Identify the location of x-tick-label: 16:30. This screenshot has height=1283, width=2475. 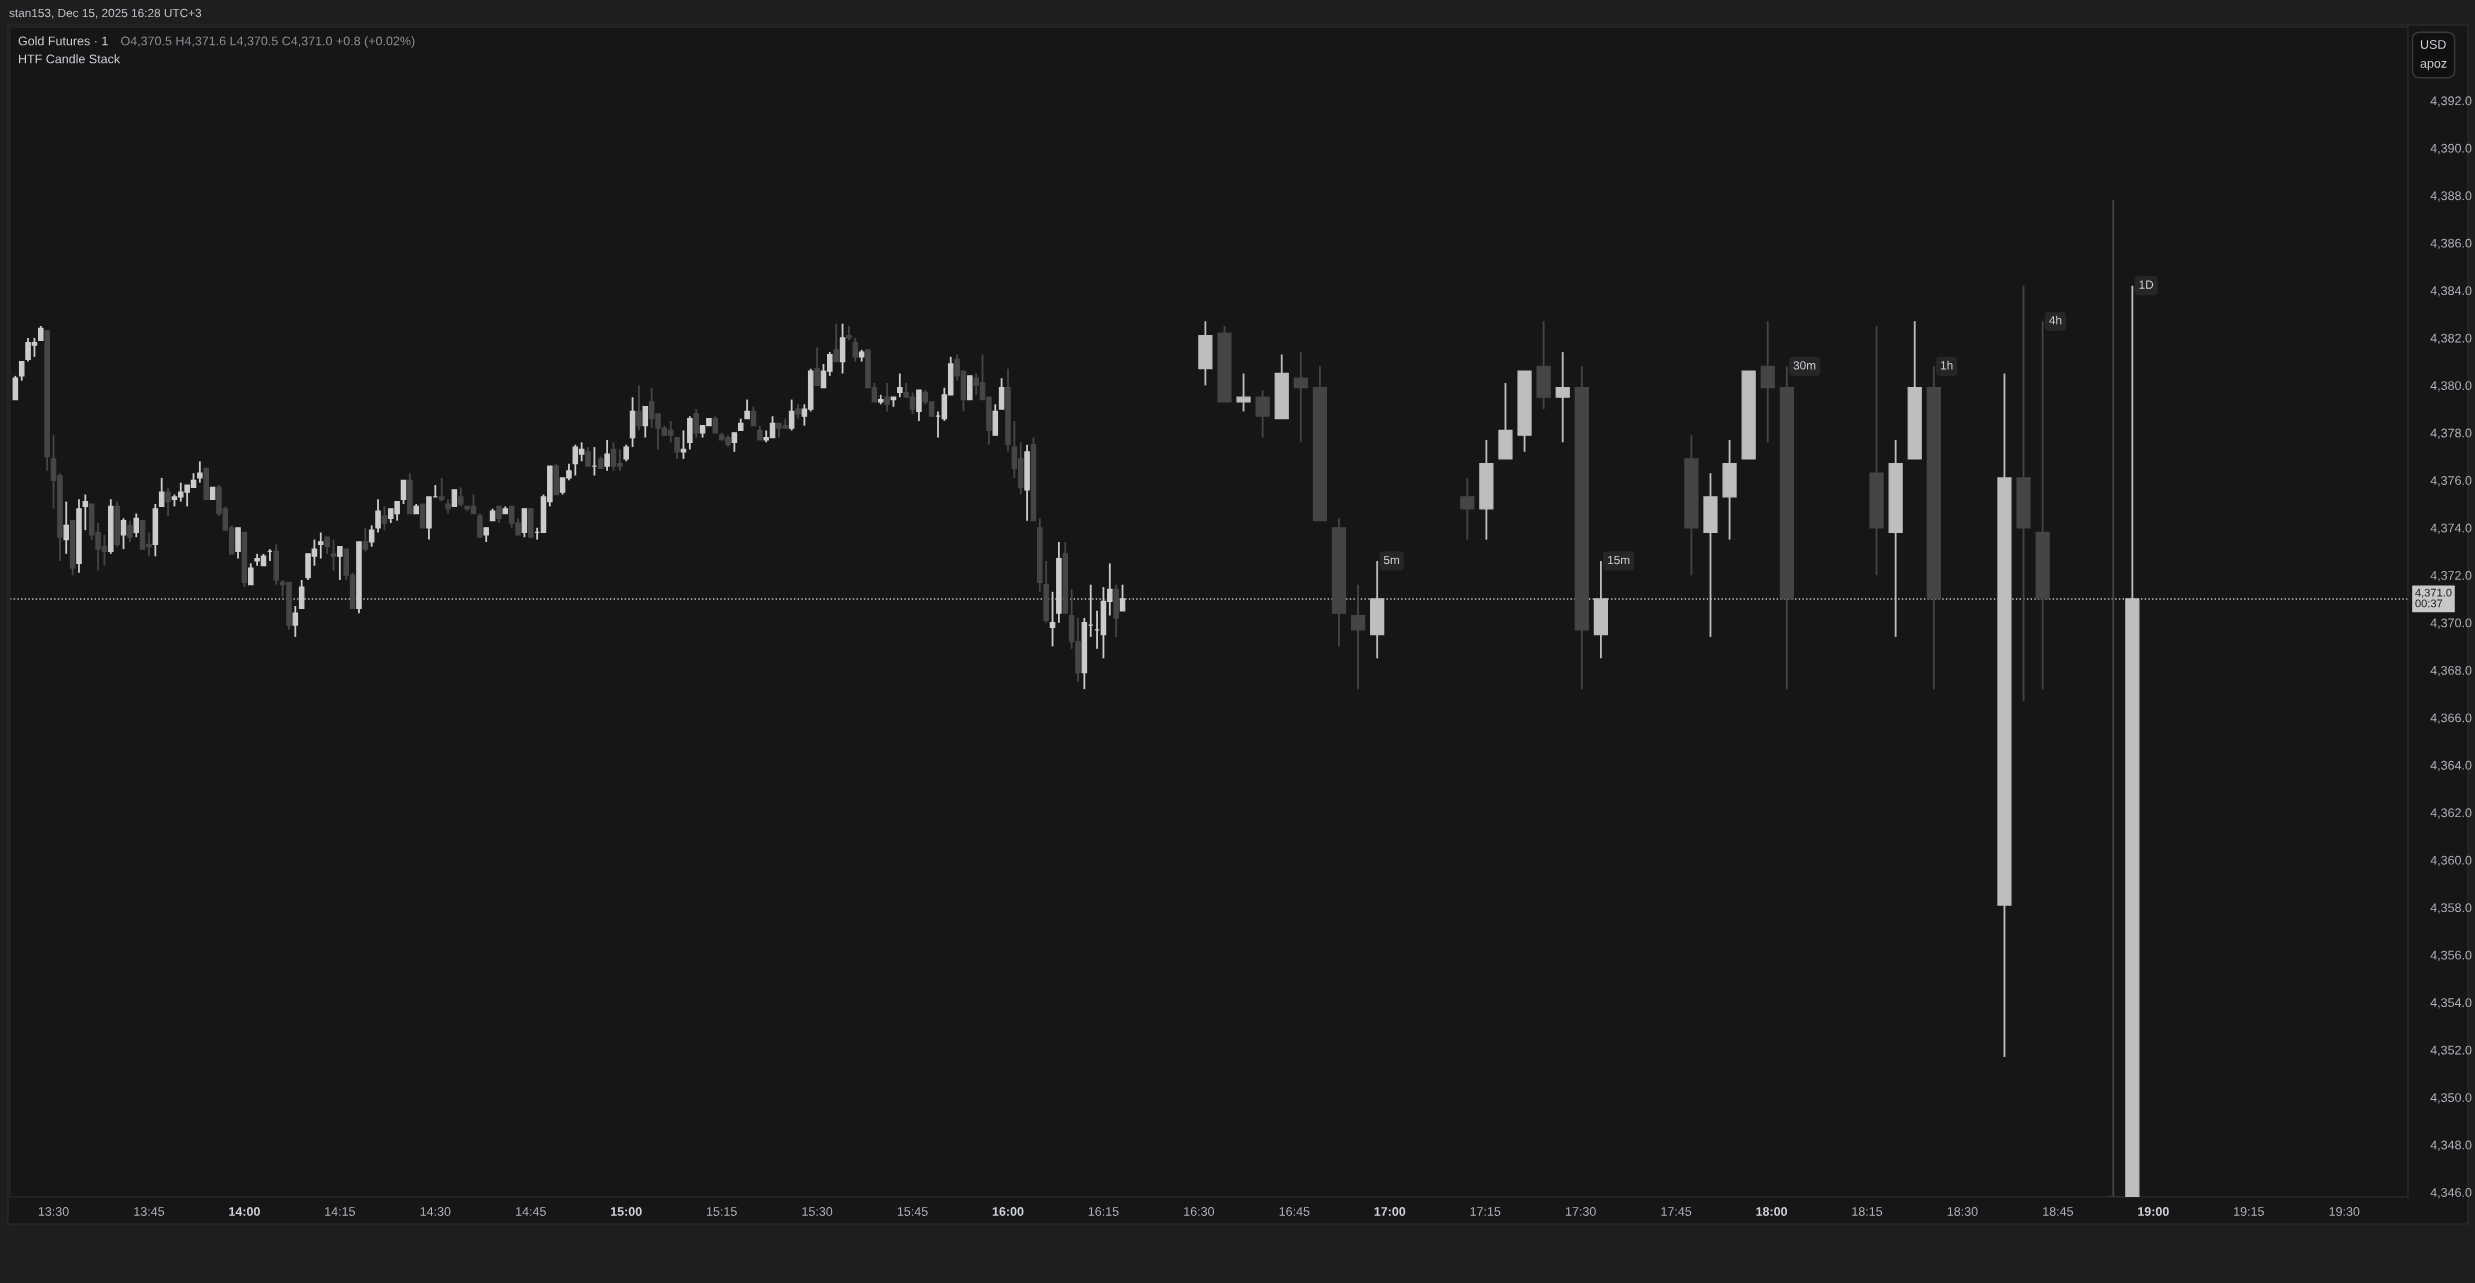
(1199, 1211).